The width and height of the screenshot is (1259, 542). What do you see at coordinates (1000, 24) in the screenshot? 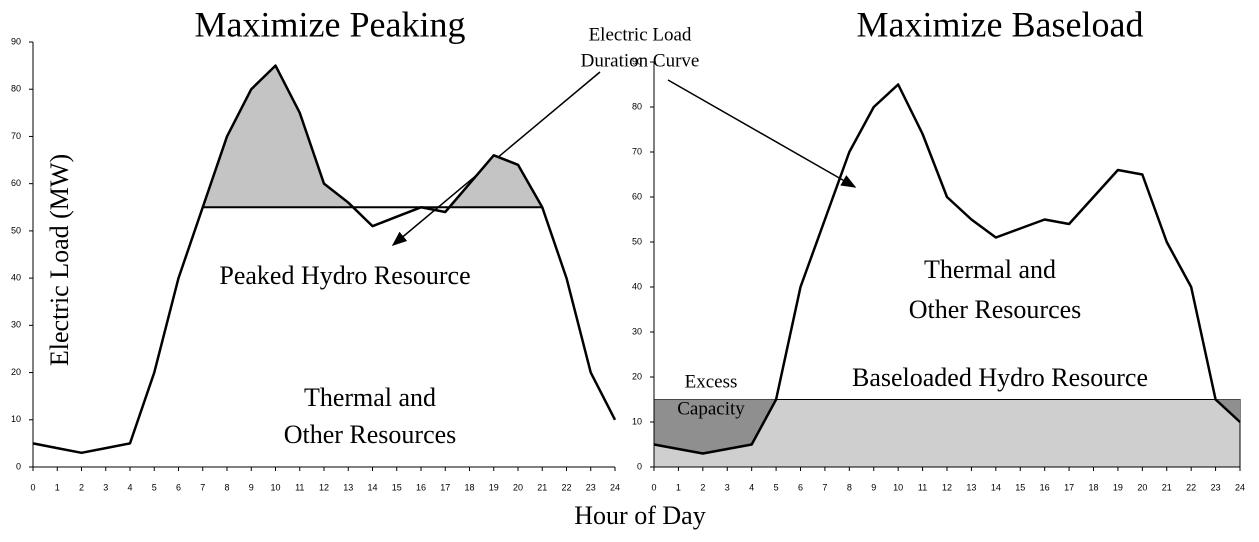
I see `chart-title: Maximize Baseload` at bounding box center [1000, 24].